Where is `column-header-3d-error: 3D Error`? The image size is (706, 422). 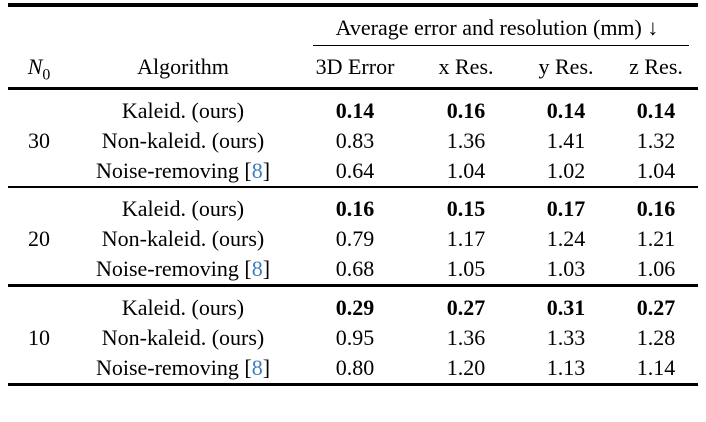
column-header-3d-error: 3D Error is located at coordinates (355, 66).